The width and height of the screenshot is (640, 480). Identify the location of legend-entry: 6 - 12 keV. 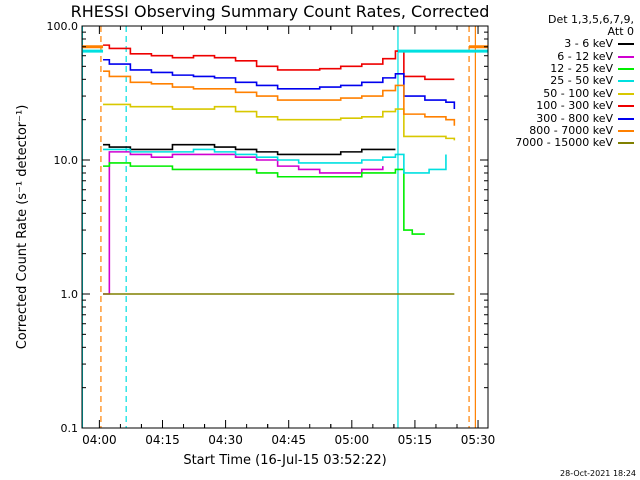
(554, 56).